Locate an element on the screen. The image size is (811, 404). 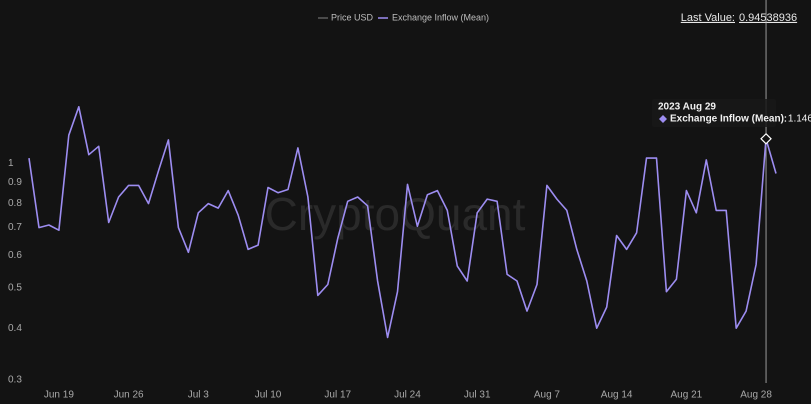
tooltip-series: Exchange Inflow (Mean) is located at coordinates (727, 119).